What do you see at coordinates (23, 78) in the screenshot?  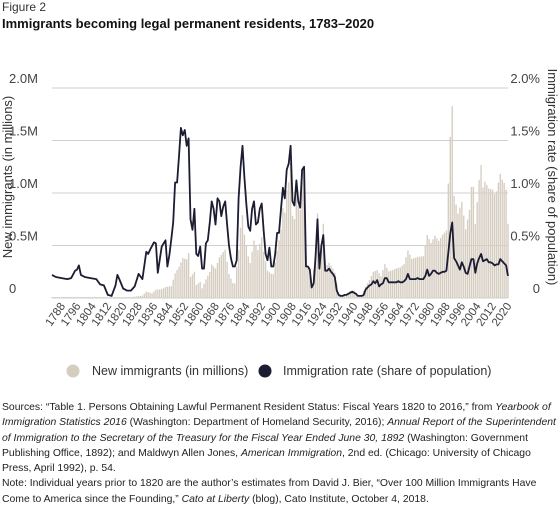 I see `y-tick-left: 2.0M` at bounding box center [23, 78].